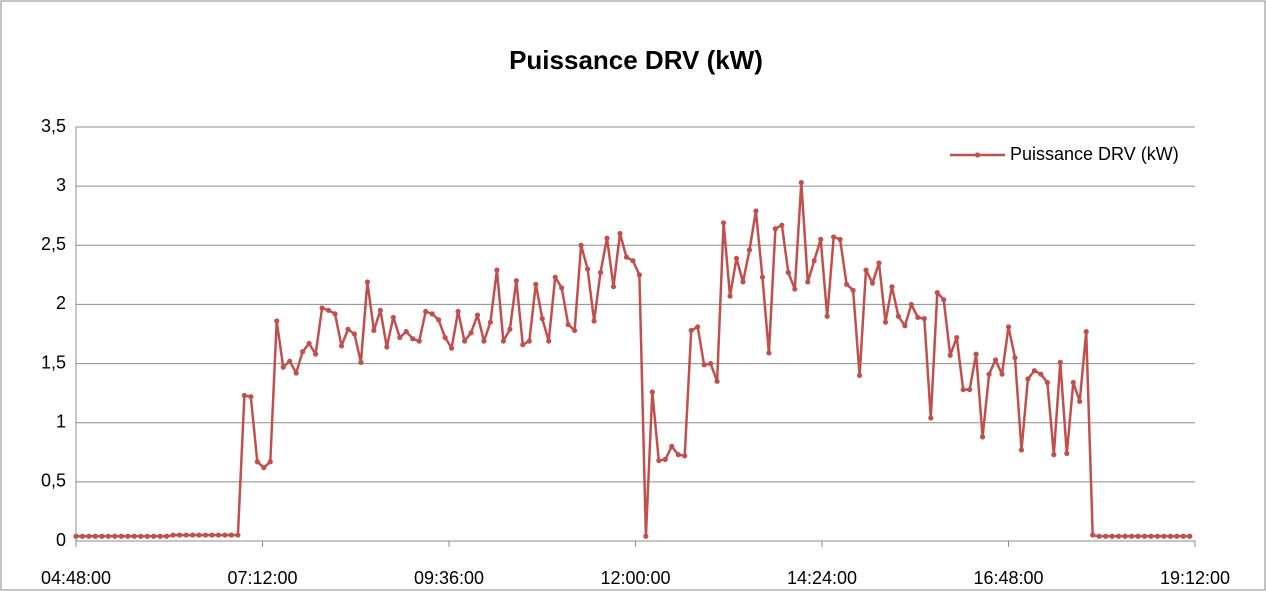 Image resolution: width=1266 pixels, height=591 pixels. Describe the element at coordinates (822, 578) in the screenshot. I see `x-tick-label: 14:24:00` at that location.